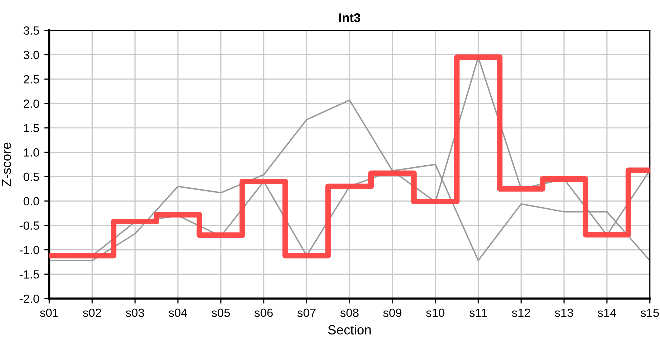 Image resolution: width=660 pixels, height=360 pixels. I want to click on x-tick-label: s14, so click(607, 313).